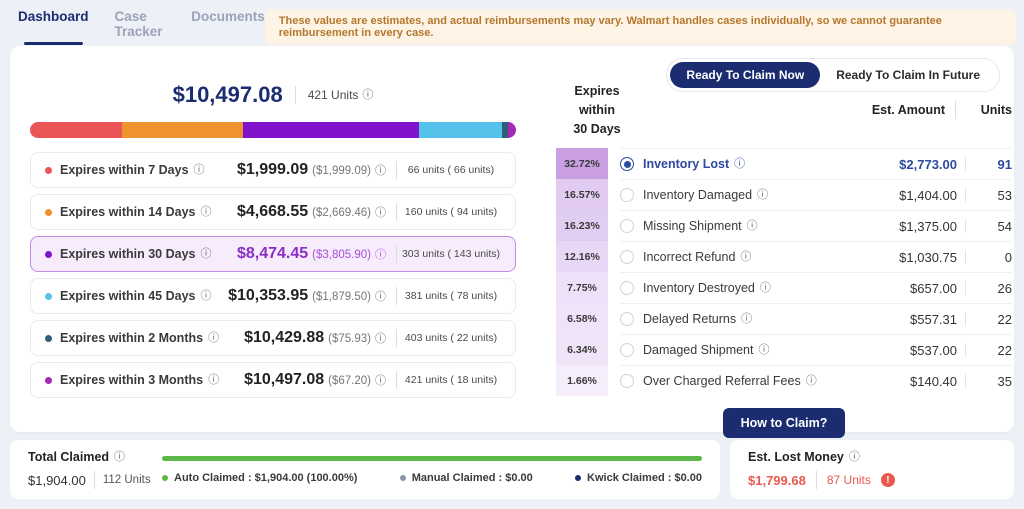 This screenshot has height=509, width=1024. I want to click on expiry-row-amounts: $1,999.09 ($1,999.09) ⓘ, so click(311, 170).